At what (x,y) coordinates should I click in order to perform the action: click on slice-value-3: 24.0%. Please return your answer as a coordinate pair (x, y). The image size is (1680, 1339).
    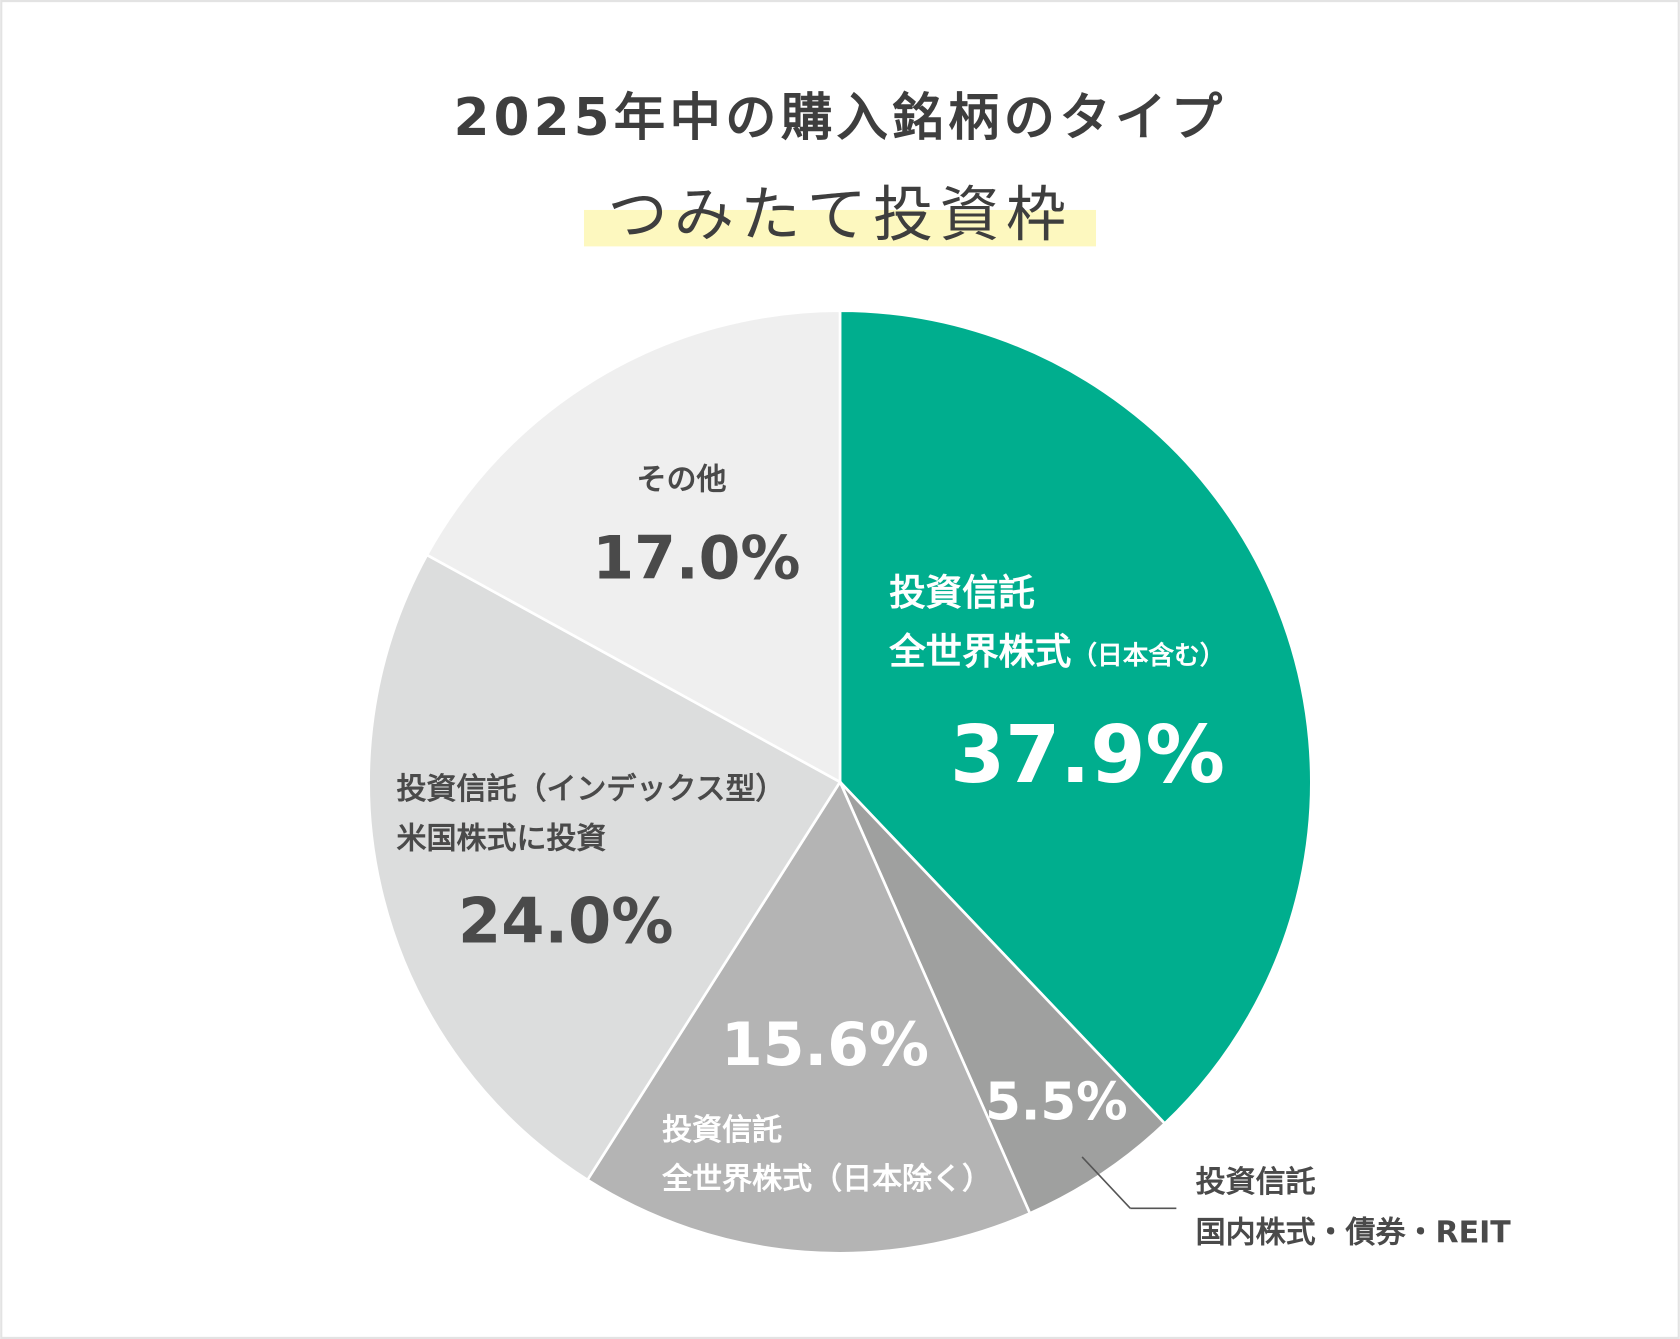
    Looking at the image, I should click on (565, 921).